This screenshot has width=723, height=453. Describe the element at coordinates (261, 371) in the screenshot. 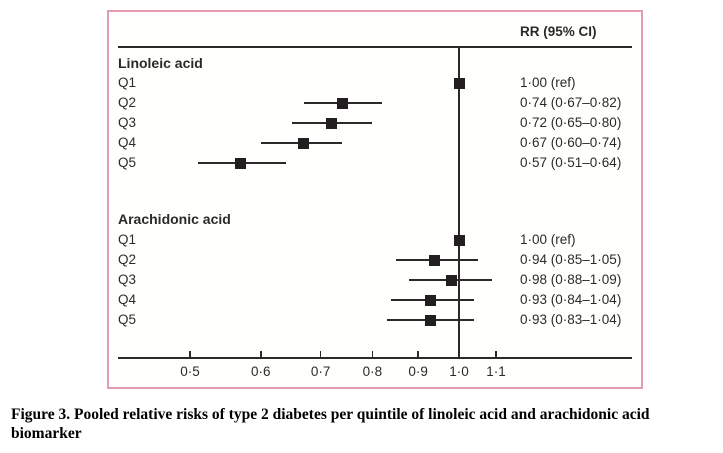

I see `axis-tick-label: 0·6` at that location.